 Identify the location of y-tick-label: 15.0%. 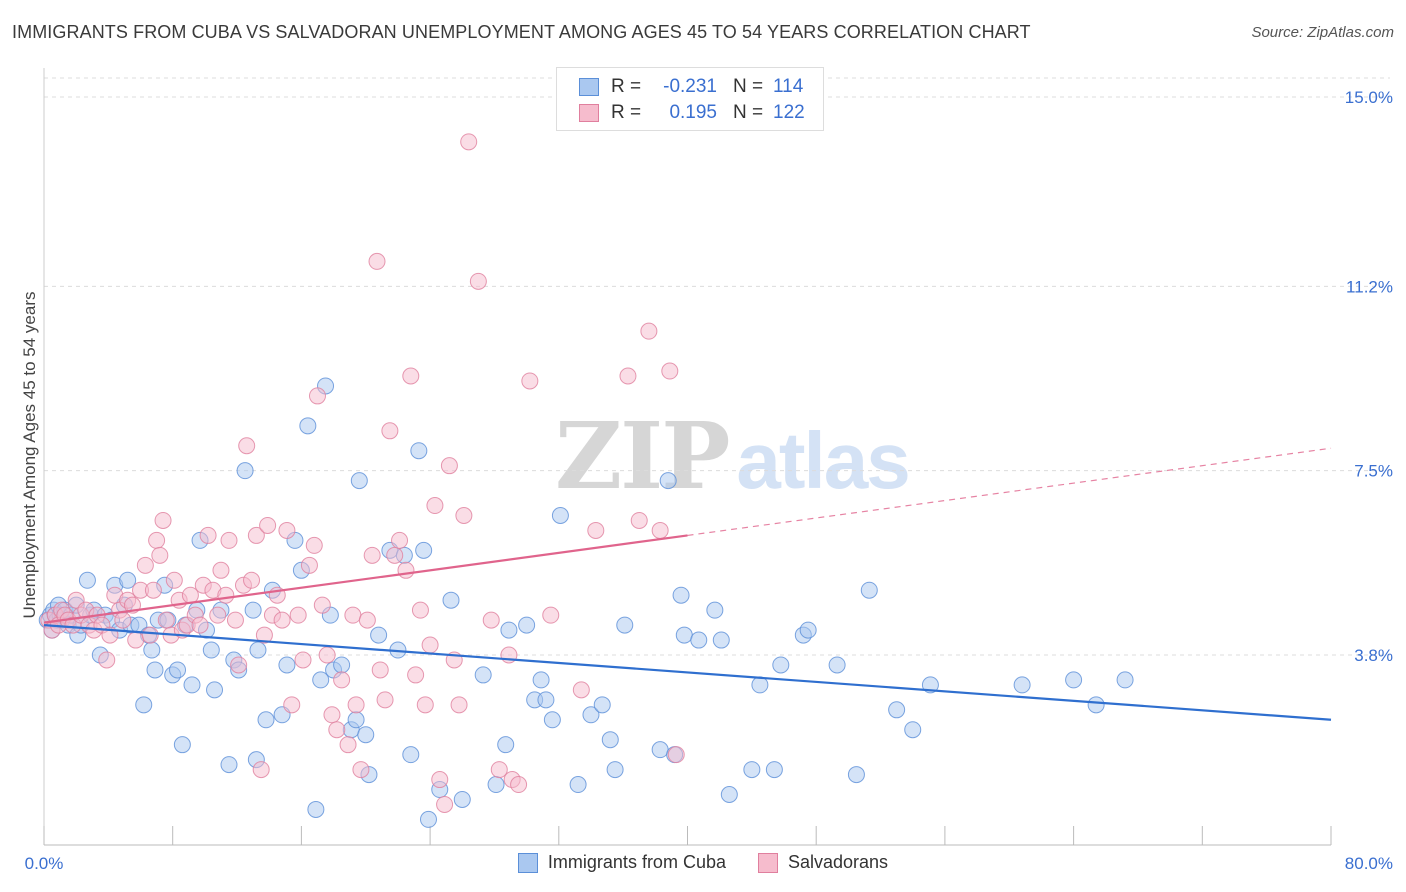
(1369, 97).